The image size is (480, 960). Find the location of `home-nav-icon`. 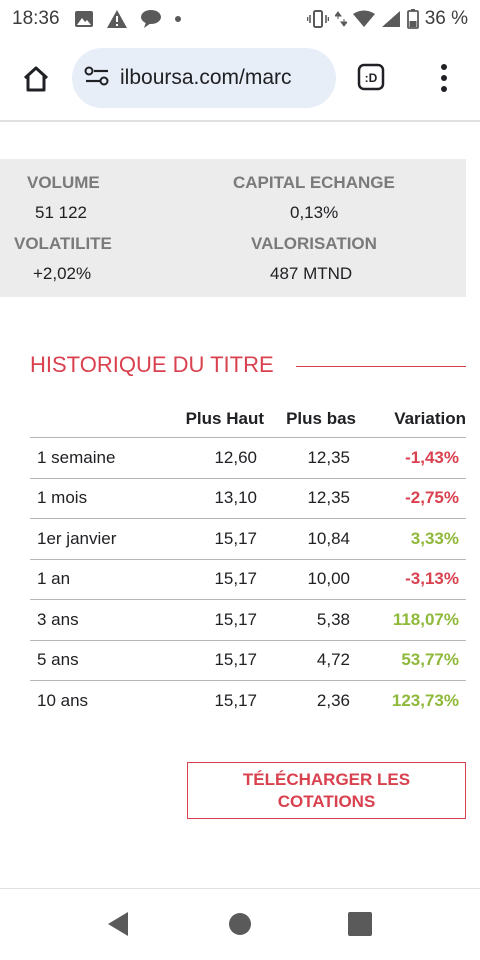

home-nav-icon is located at coordinates (240, 924).